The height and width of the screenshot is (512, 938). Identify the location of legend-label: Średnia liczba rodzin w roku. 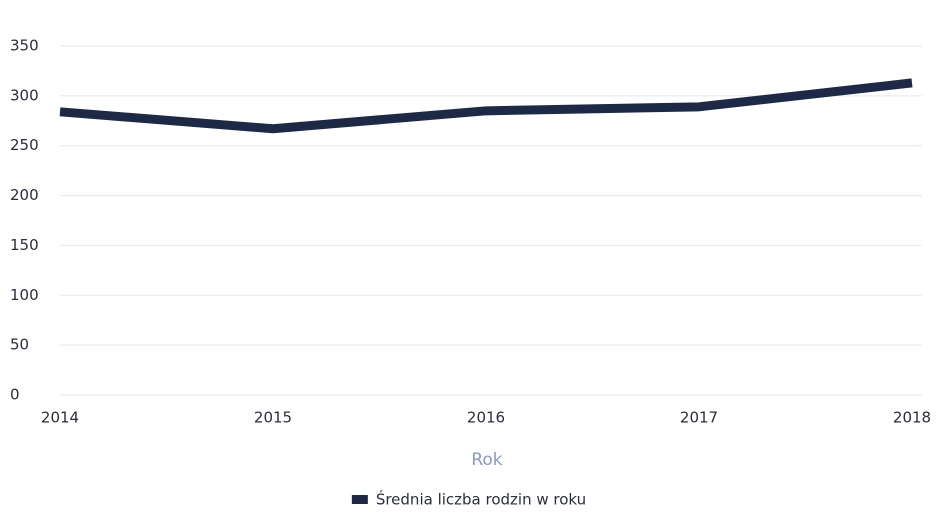
(481, 499).